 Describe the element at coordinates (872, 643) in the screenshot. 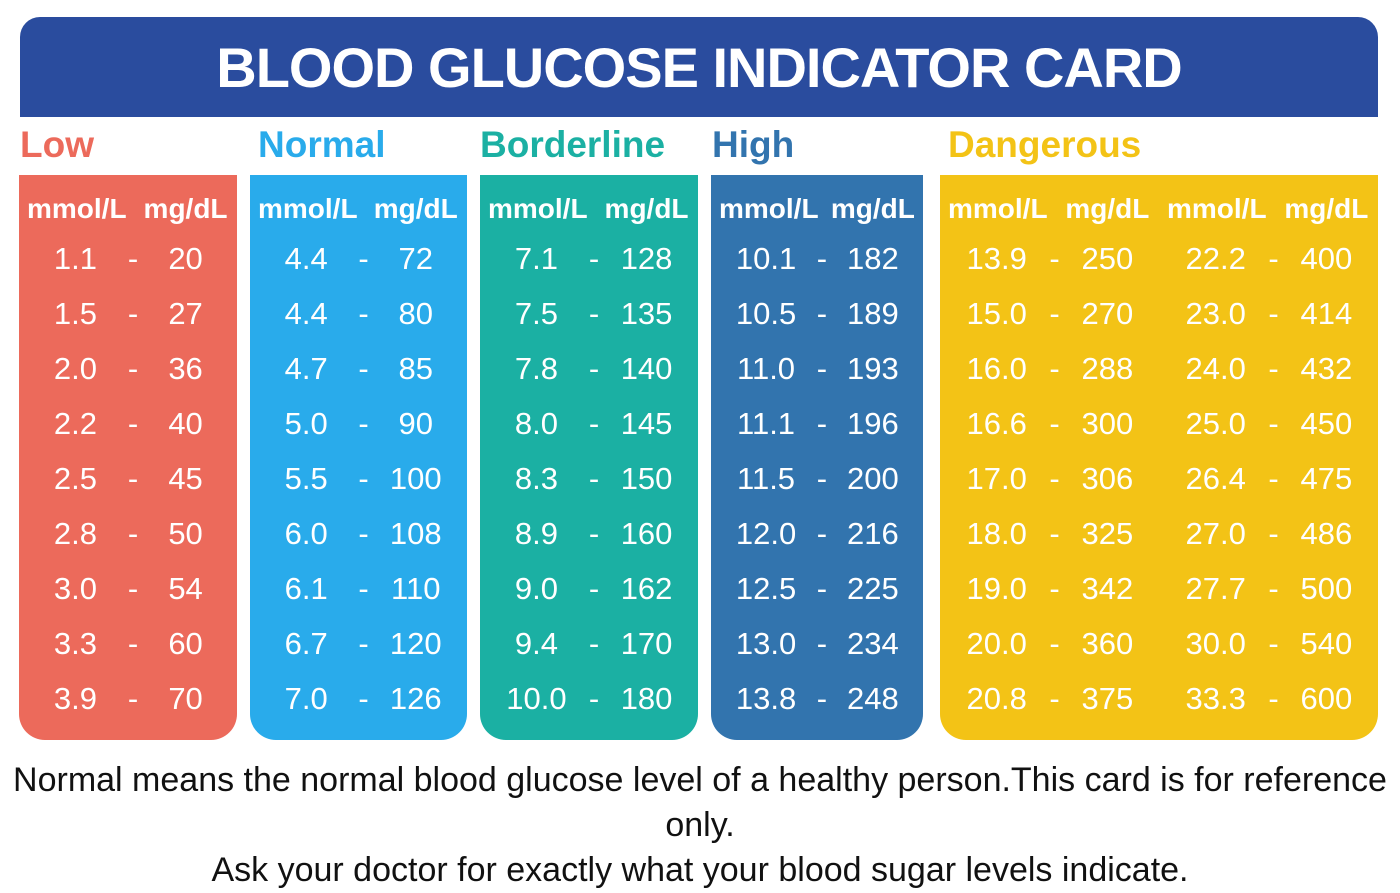

I see `mg-value: 234` at that location.